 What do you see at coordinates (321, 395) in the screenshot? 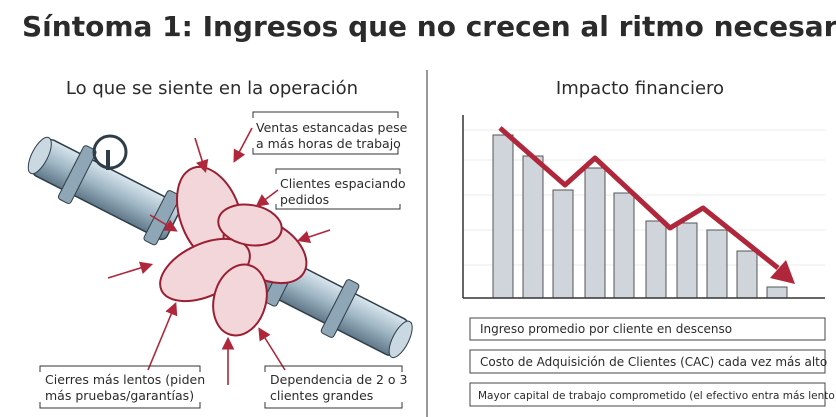
I see `label: clientes grandes` at bounding box center [321, 395].